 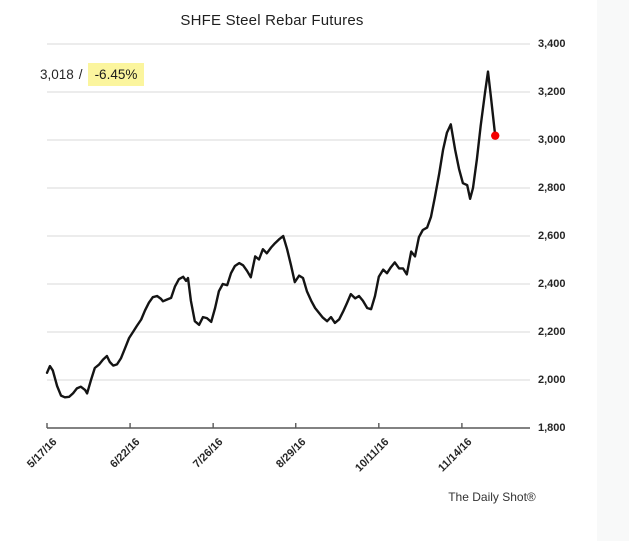 I want to click on window-edge-strip, so click(x=613, y=270).